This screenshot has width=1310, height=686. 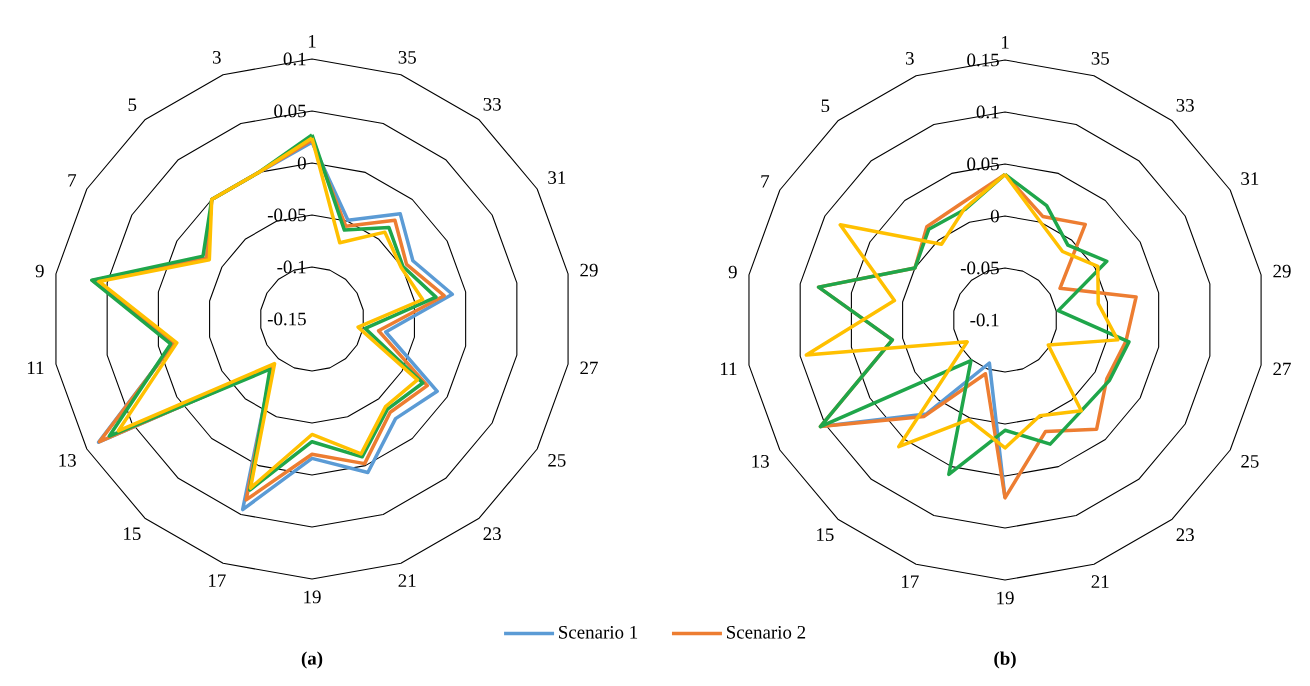 I want to click on legend-label: Scenario 2, so click(x=766, y=632).